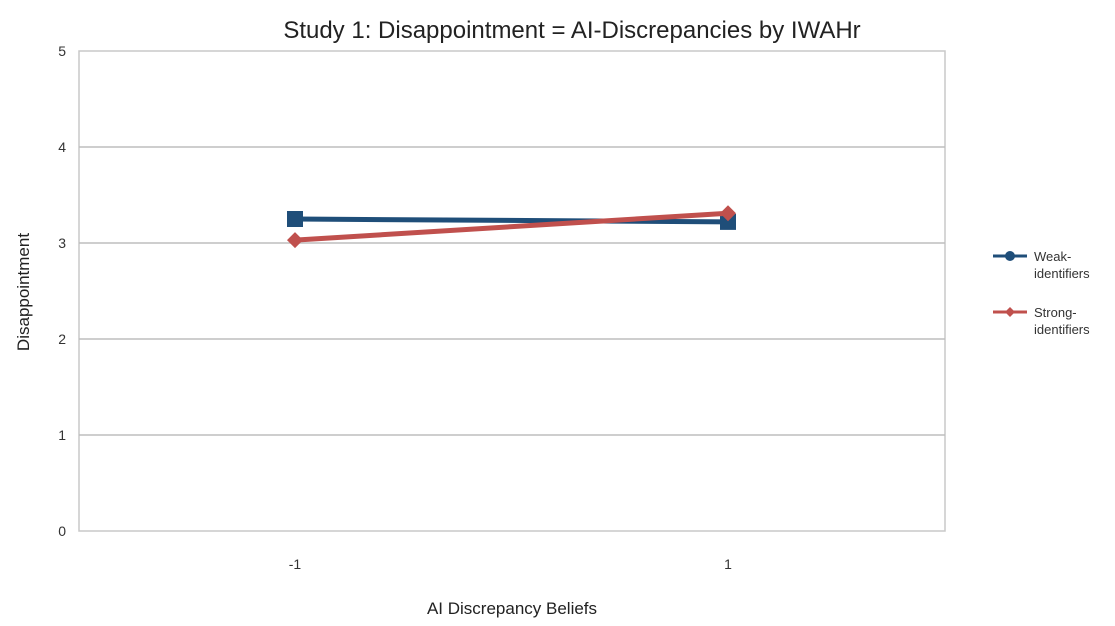 This screenshot has height=626, width=1115. Describe the element at coordinates (1041, 293) in the screenshot. I see `legend: Weak-identifiers Strong-identifiers` at that location.